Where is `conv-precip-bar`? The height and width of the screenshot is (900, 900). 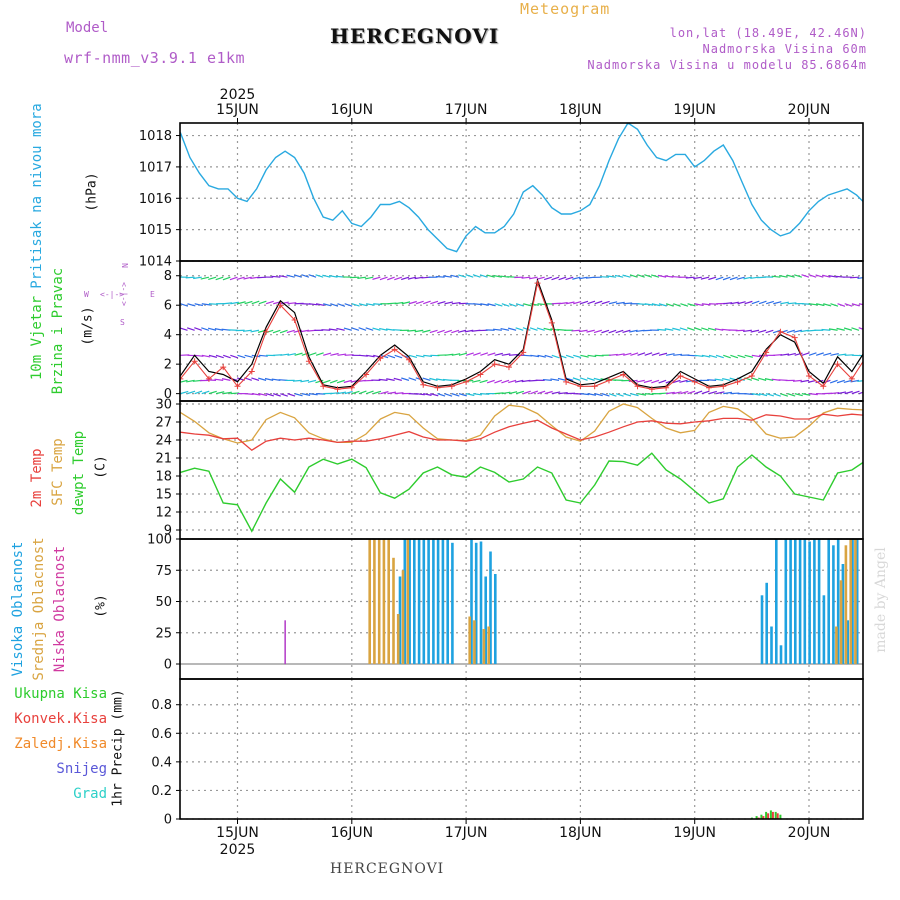
conv-precip-bar is located at coordinates (768, 816).